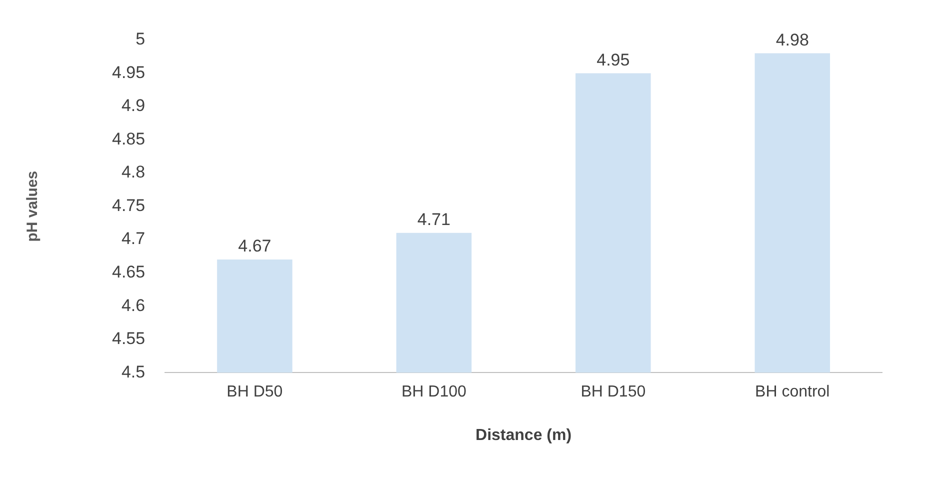 The width and height of the screenshot is (932, 479). Describe the element at coordinates (133, 238) in the screenshot. I see `y-tick-label: 4.7` at that location.